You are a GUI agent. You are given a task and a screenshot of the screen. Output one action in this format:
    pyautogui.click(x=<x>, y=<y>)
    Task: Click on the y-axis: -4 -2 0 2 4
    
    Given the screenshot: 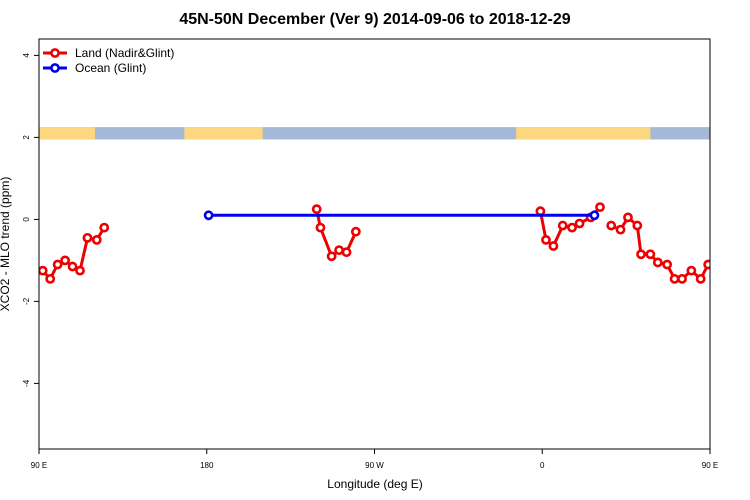 What is the action you would take?
    pyautogui.click(x=30, y=220)
    